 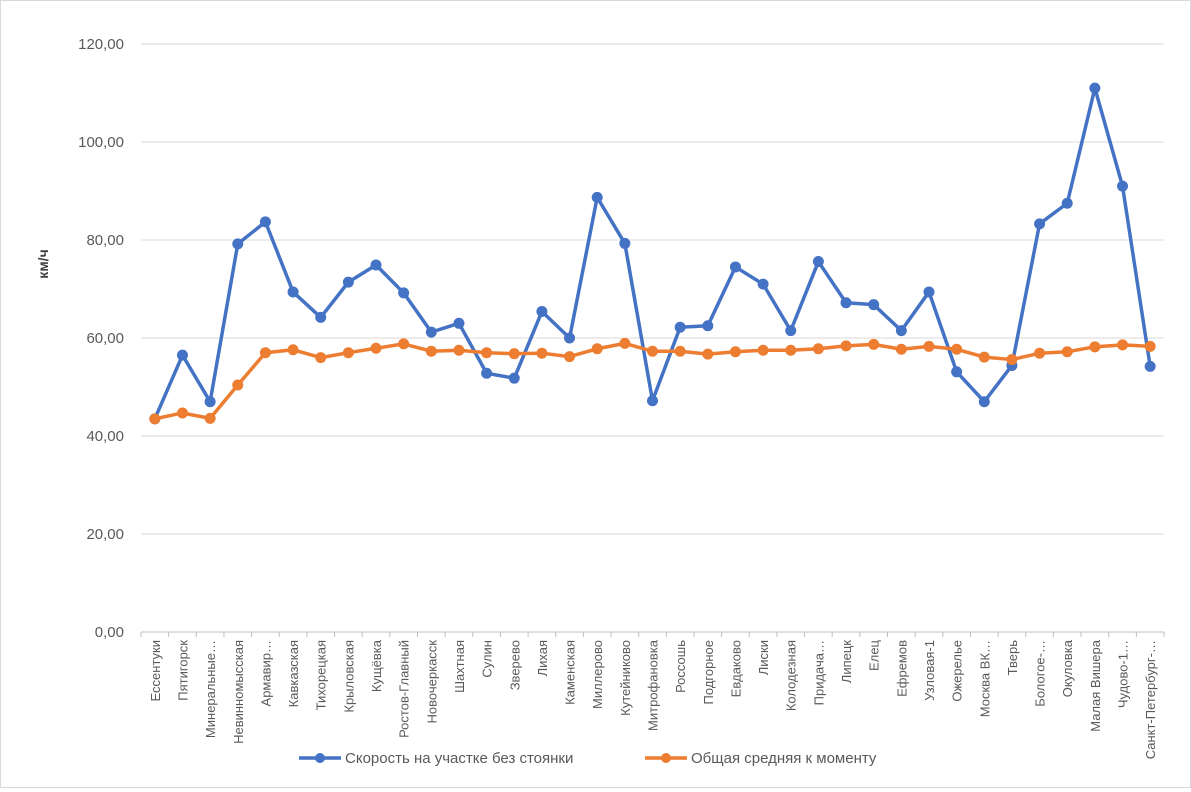 I want to click on y-tick-label: 120,00, so click(x=101, y=44).